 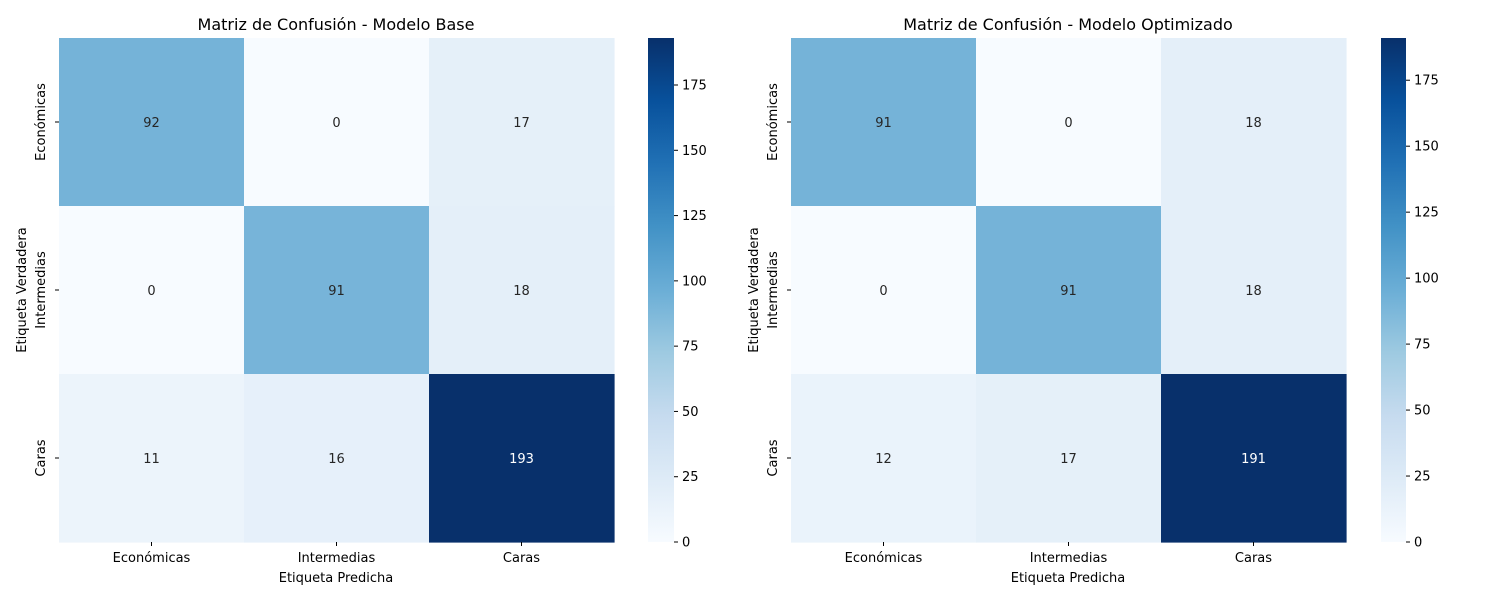 What do you see at coordinates (1068, 24) in the screenshot?
I see `chart-title: Matriz de Confusión - Modelo Optimizado` at bounding box center [1068, 24].